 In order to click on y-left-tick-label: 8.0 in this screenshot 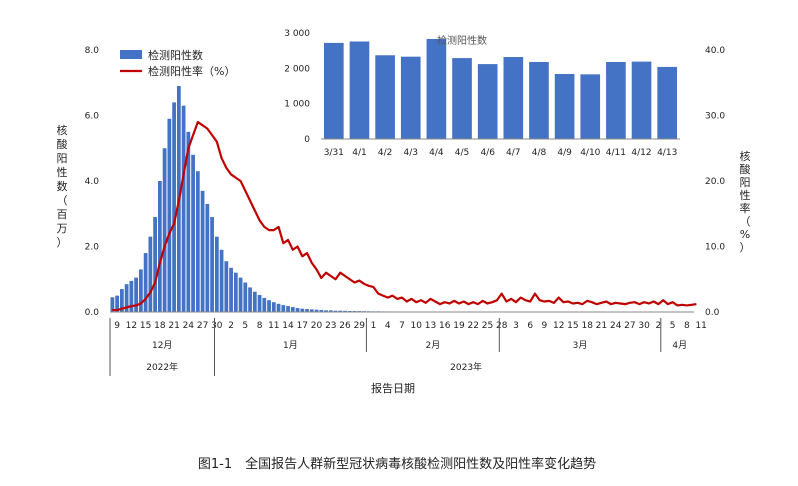, I will do `click(92, 51)`.